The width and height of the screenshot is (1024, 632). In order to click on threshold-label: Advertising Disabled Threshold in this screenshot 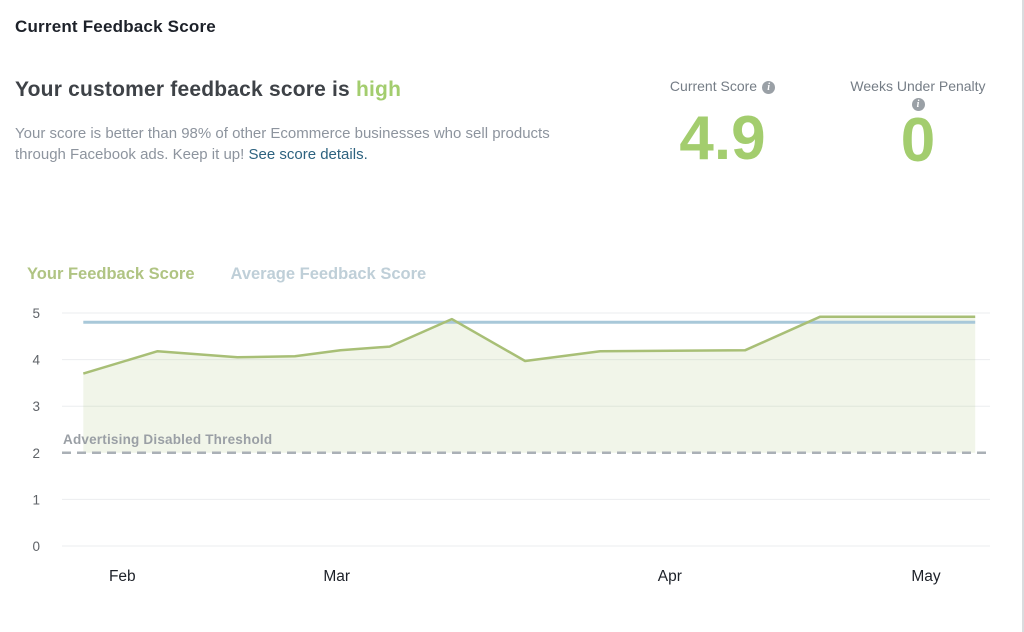, I will do `click(167, 439)`.